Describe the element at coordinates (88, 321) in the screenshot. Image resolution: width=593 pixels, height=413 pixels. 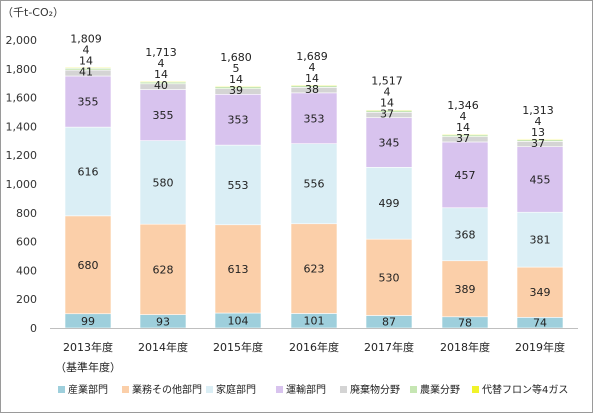
I see `segment-value-label: 99` at that location.